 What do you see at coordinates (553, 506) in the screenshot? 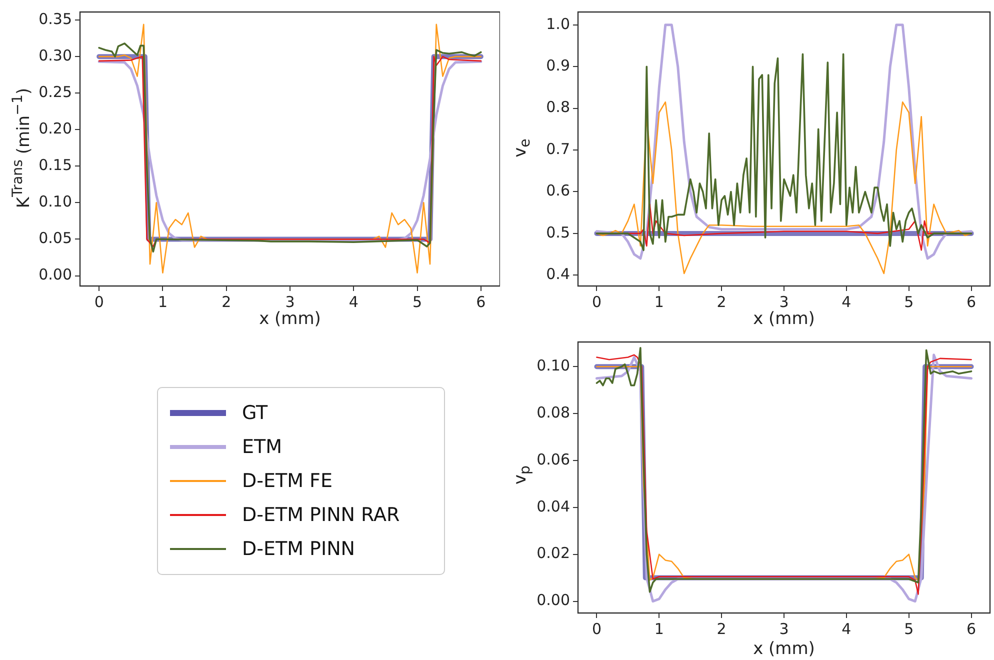
I see `y-tick-label: 0.04` at bounding box center [553, 506].